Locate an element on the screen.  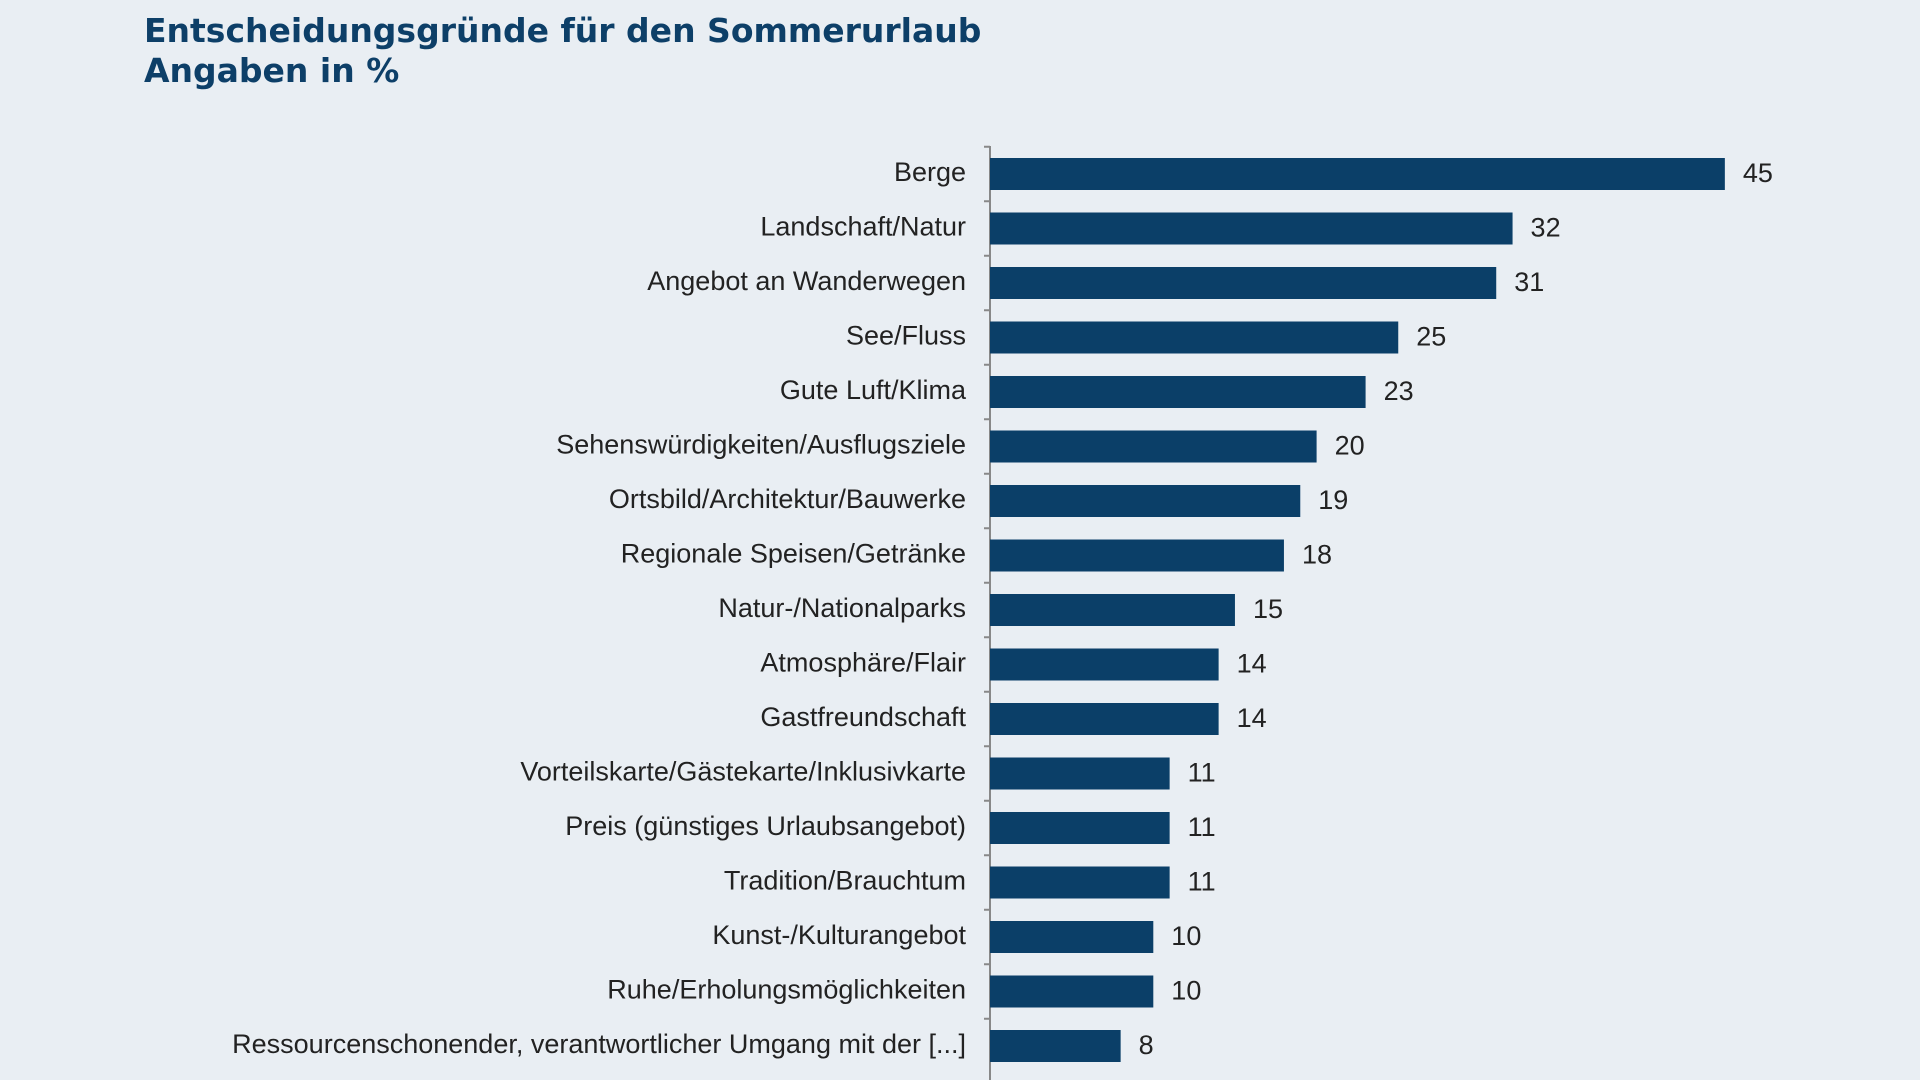
category-label: Preis (günstiges Urlaubsangebot) is located at coordinates (765, 826).